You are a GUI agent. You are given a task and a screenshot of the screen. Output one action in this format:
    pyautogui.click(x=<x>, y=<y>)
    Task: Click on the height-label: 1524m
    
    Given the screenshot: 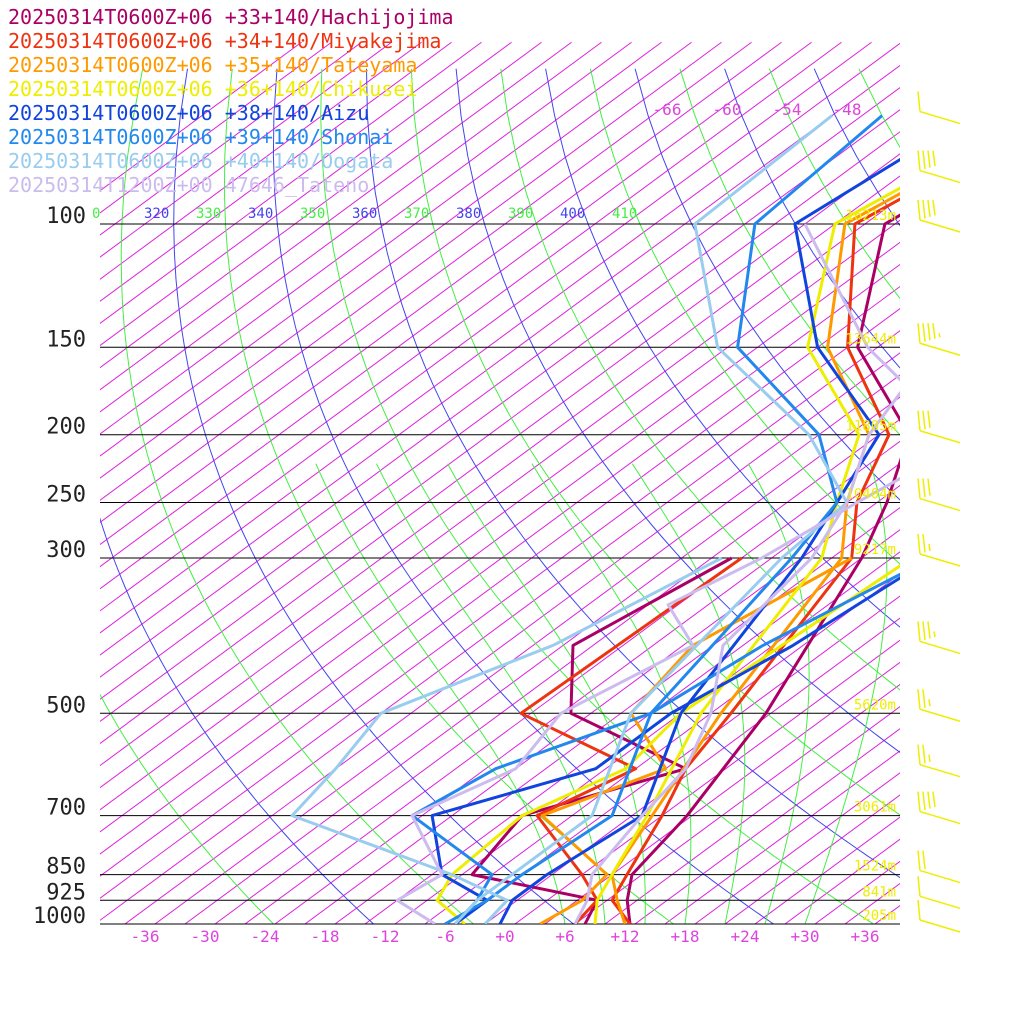 What is the action you would take?
    pyautogui.click(x=875, y=867)
    